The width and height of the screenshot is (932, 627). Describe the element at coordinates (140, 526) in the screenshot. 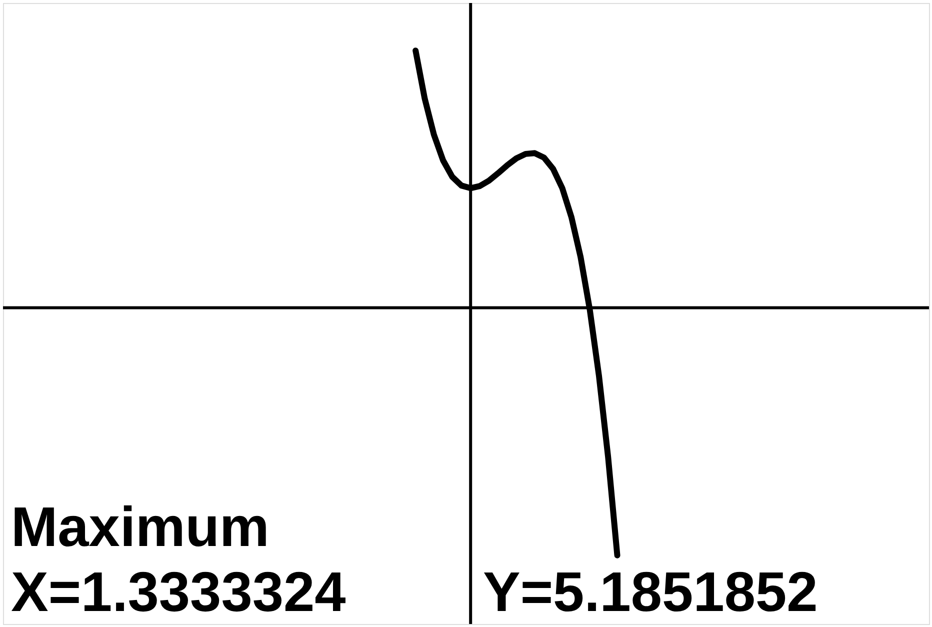

I see `annotation: Maximum` at that location.